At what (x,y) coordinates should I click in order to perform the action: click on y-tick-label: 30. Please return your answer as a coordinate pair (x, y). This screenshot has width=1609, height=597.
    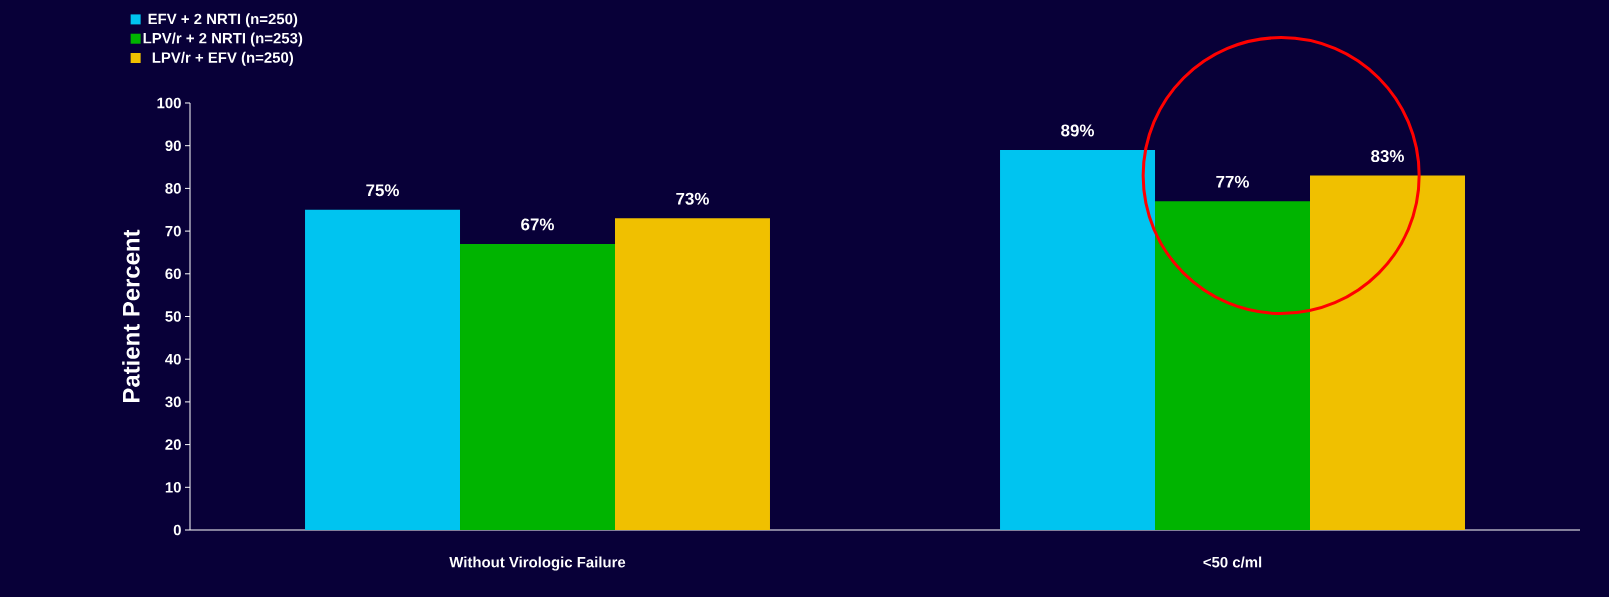
    Looking at the image, I should click on (173, 402).